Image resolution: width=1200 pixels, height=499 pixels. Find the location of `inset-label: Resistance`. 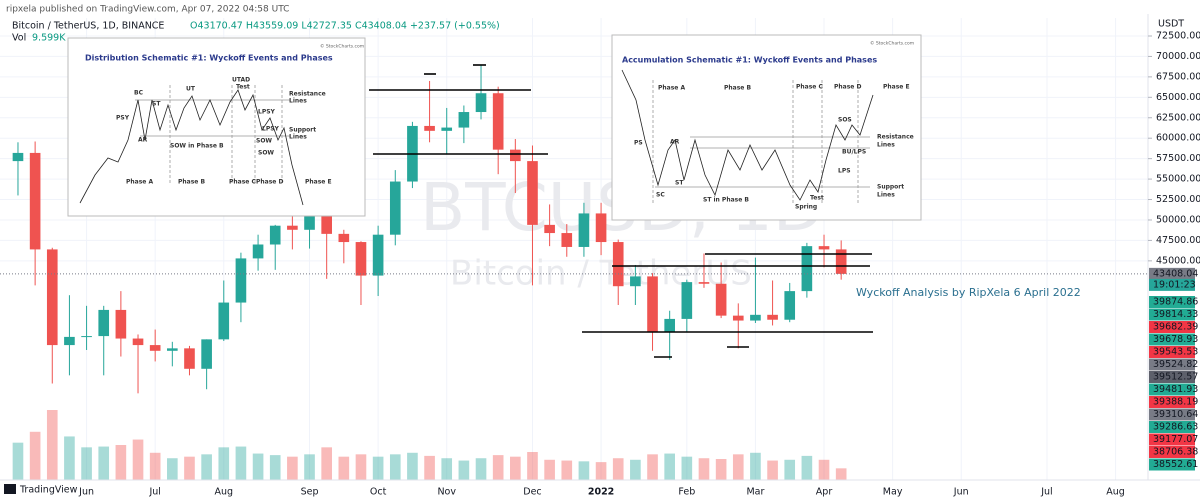

inset-label: Resistance is located at coordinates (307, 94).